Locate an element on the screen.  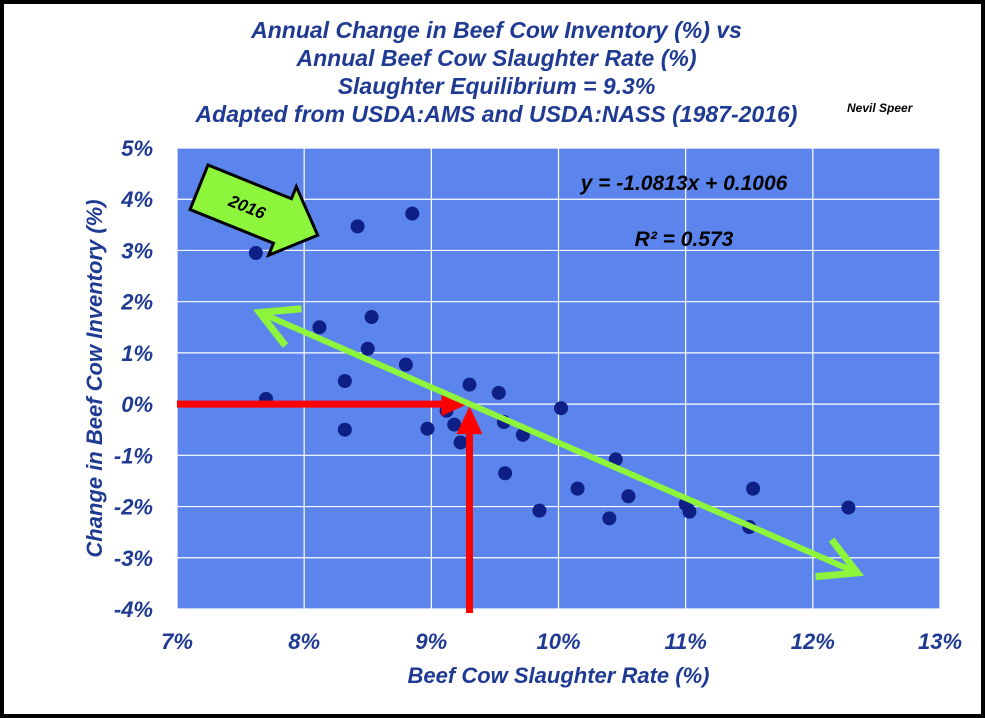
y-tick-label: -4% is located at coordinates (133, 609).